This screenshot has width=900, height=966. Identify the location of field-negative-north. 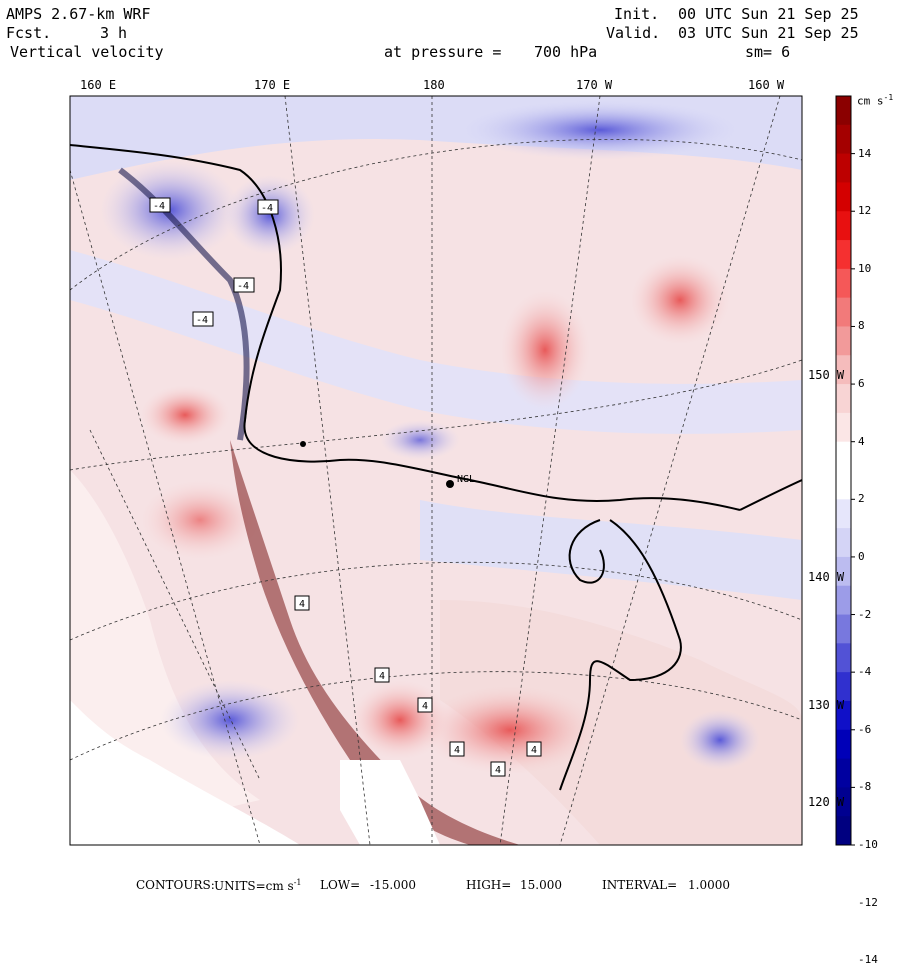
(270, 215).